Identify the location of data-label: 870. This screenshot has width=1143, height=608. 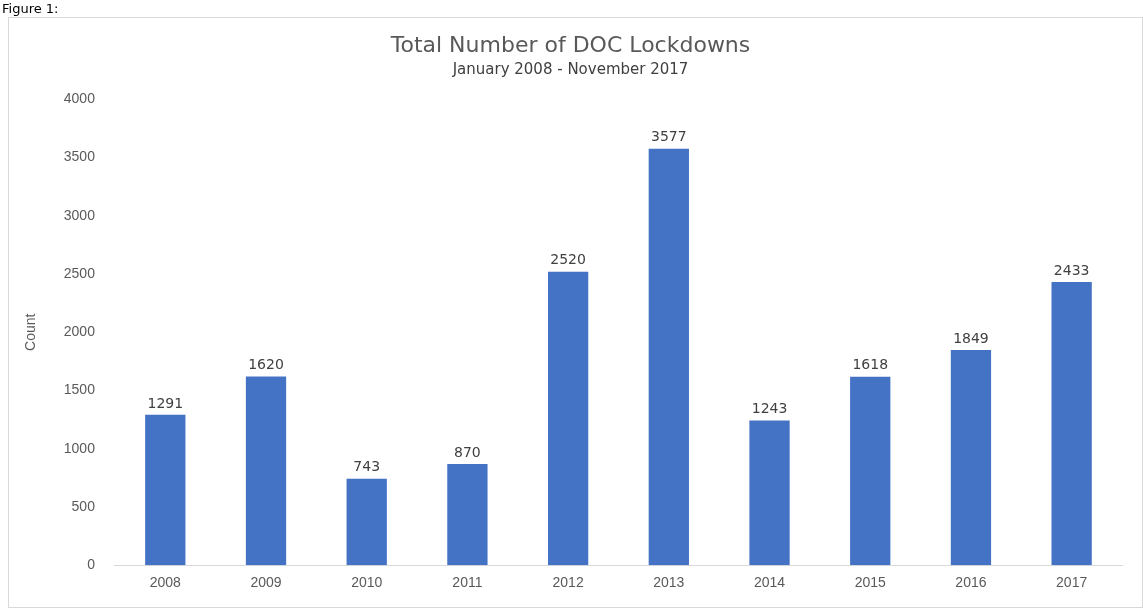
(467, 451).